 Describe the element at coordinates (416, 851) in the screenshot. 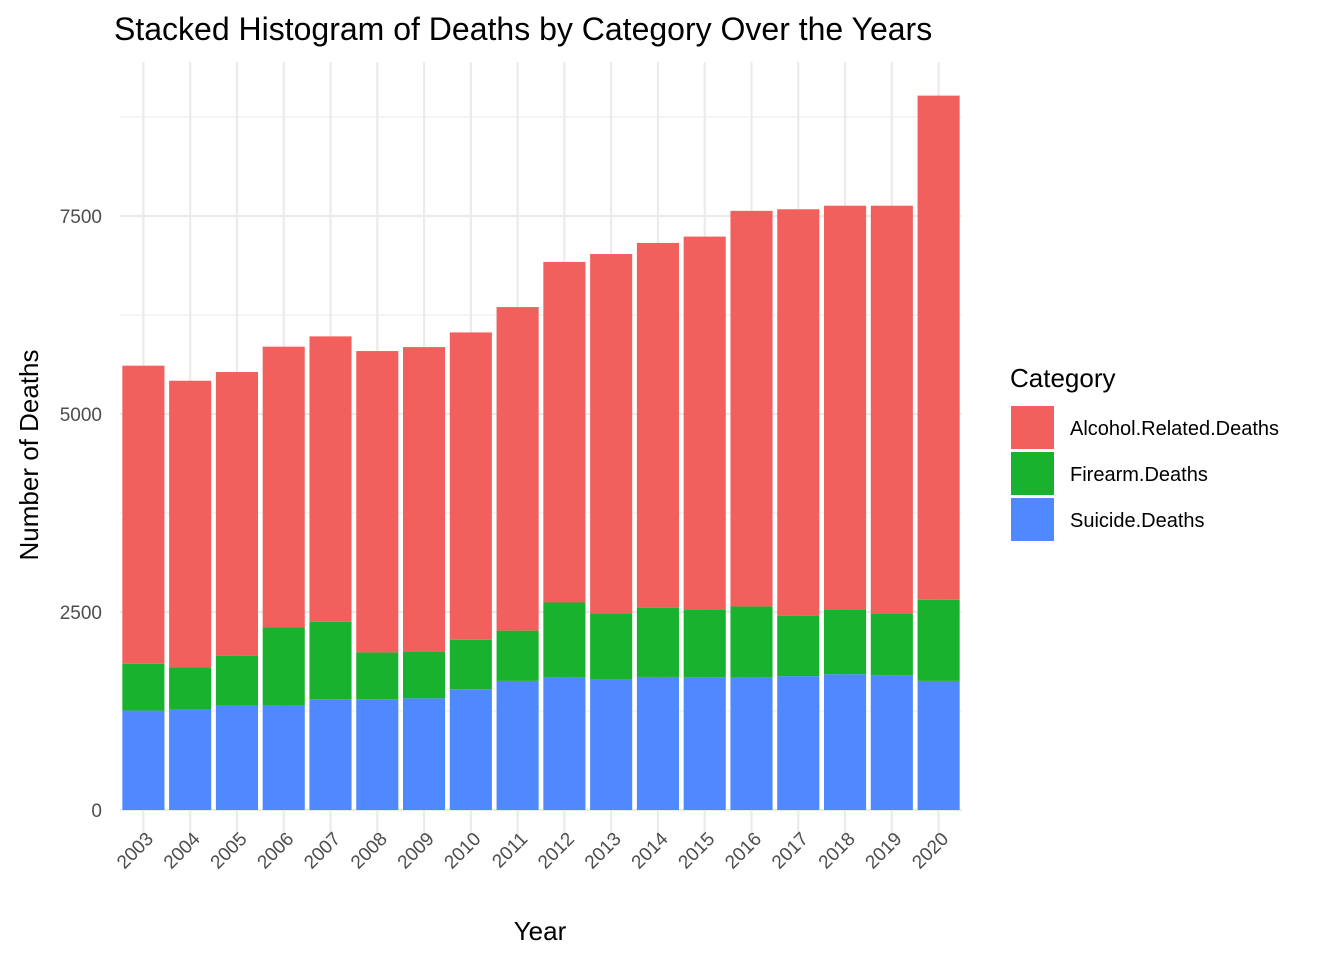

I see `x-tick-label: 2009` at that location.